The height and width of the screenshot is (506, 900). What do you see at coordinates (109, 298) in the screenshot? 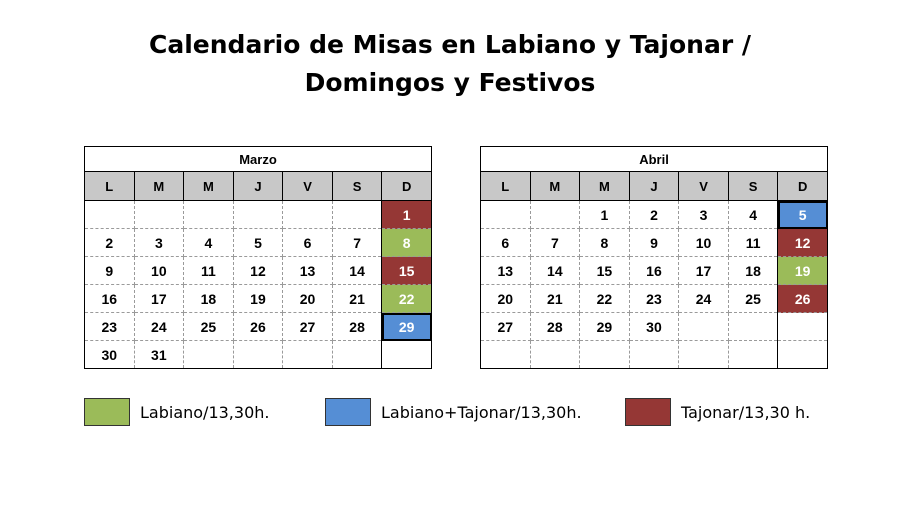
I see `day-cell: 16` at bounding box center [109, 298].